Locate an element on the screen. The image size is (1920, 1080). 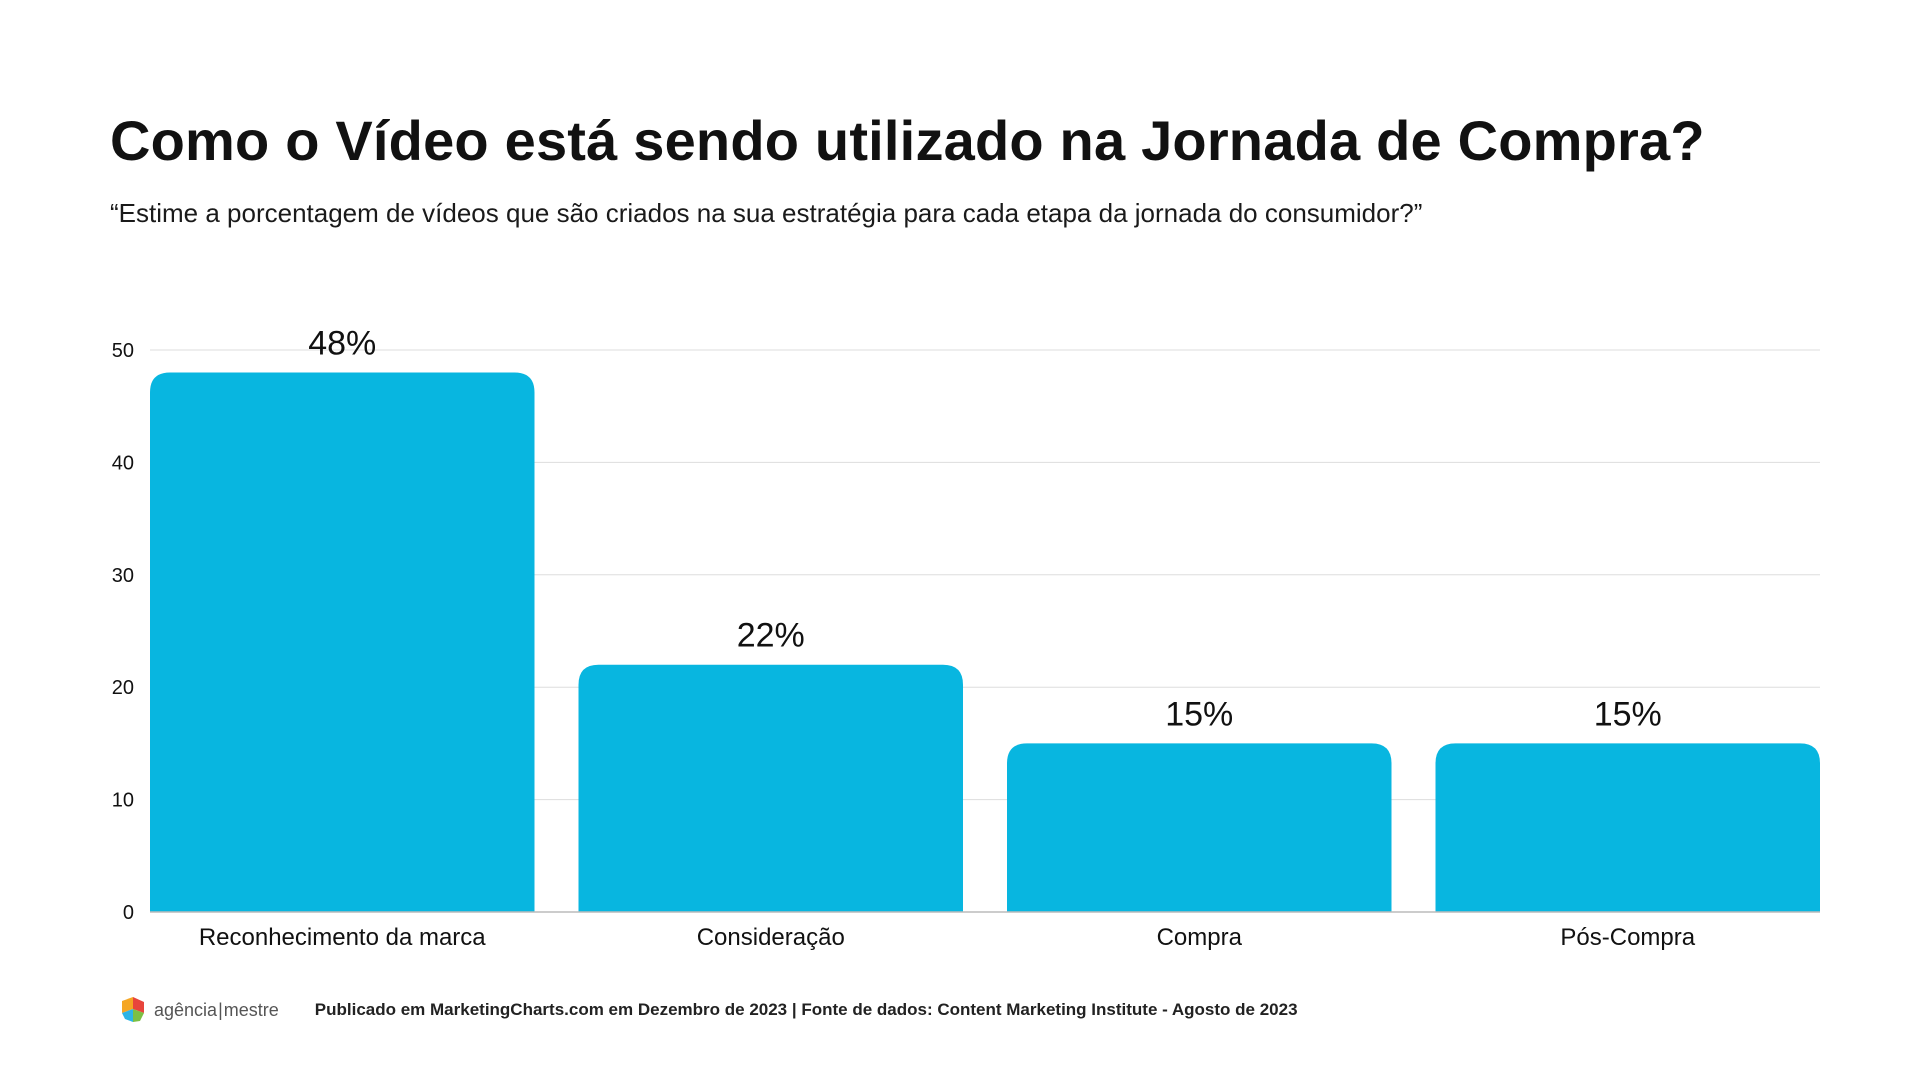
y-axis-ticks: 0 10 20 30 40 50 is located at coordinates (123, 632).